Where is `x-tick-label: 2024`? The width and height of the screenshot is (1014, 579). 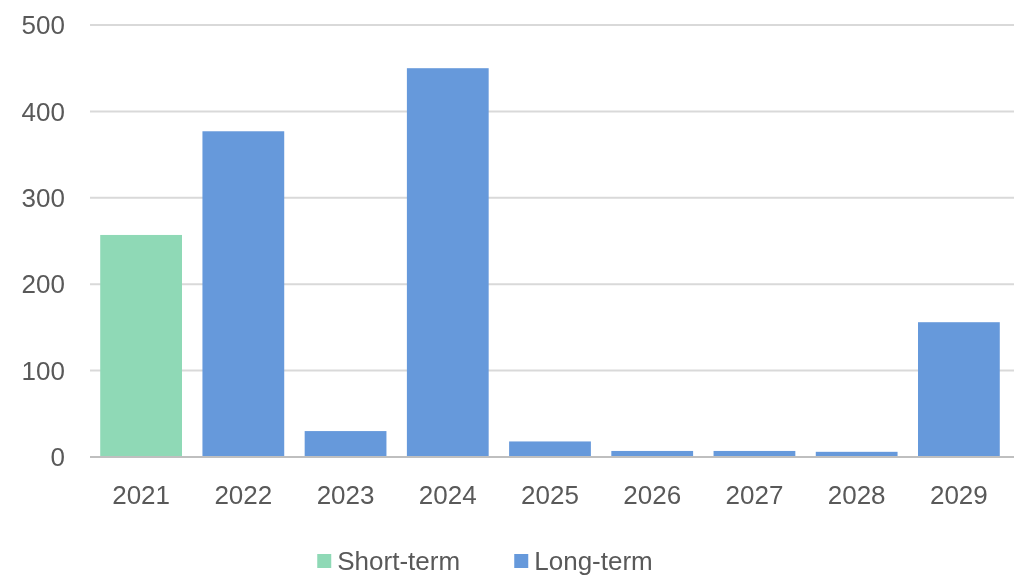 x-tick-label: 2024 is located at coordinates (447, 495).